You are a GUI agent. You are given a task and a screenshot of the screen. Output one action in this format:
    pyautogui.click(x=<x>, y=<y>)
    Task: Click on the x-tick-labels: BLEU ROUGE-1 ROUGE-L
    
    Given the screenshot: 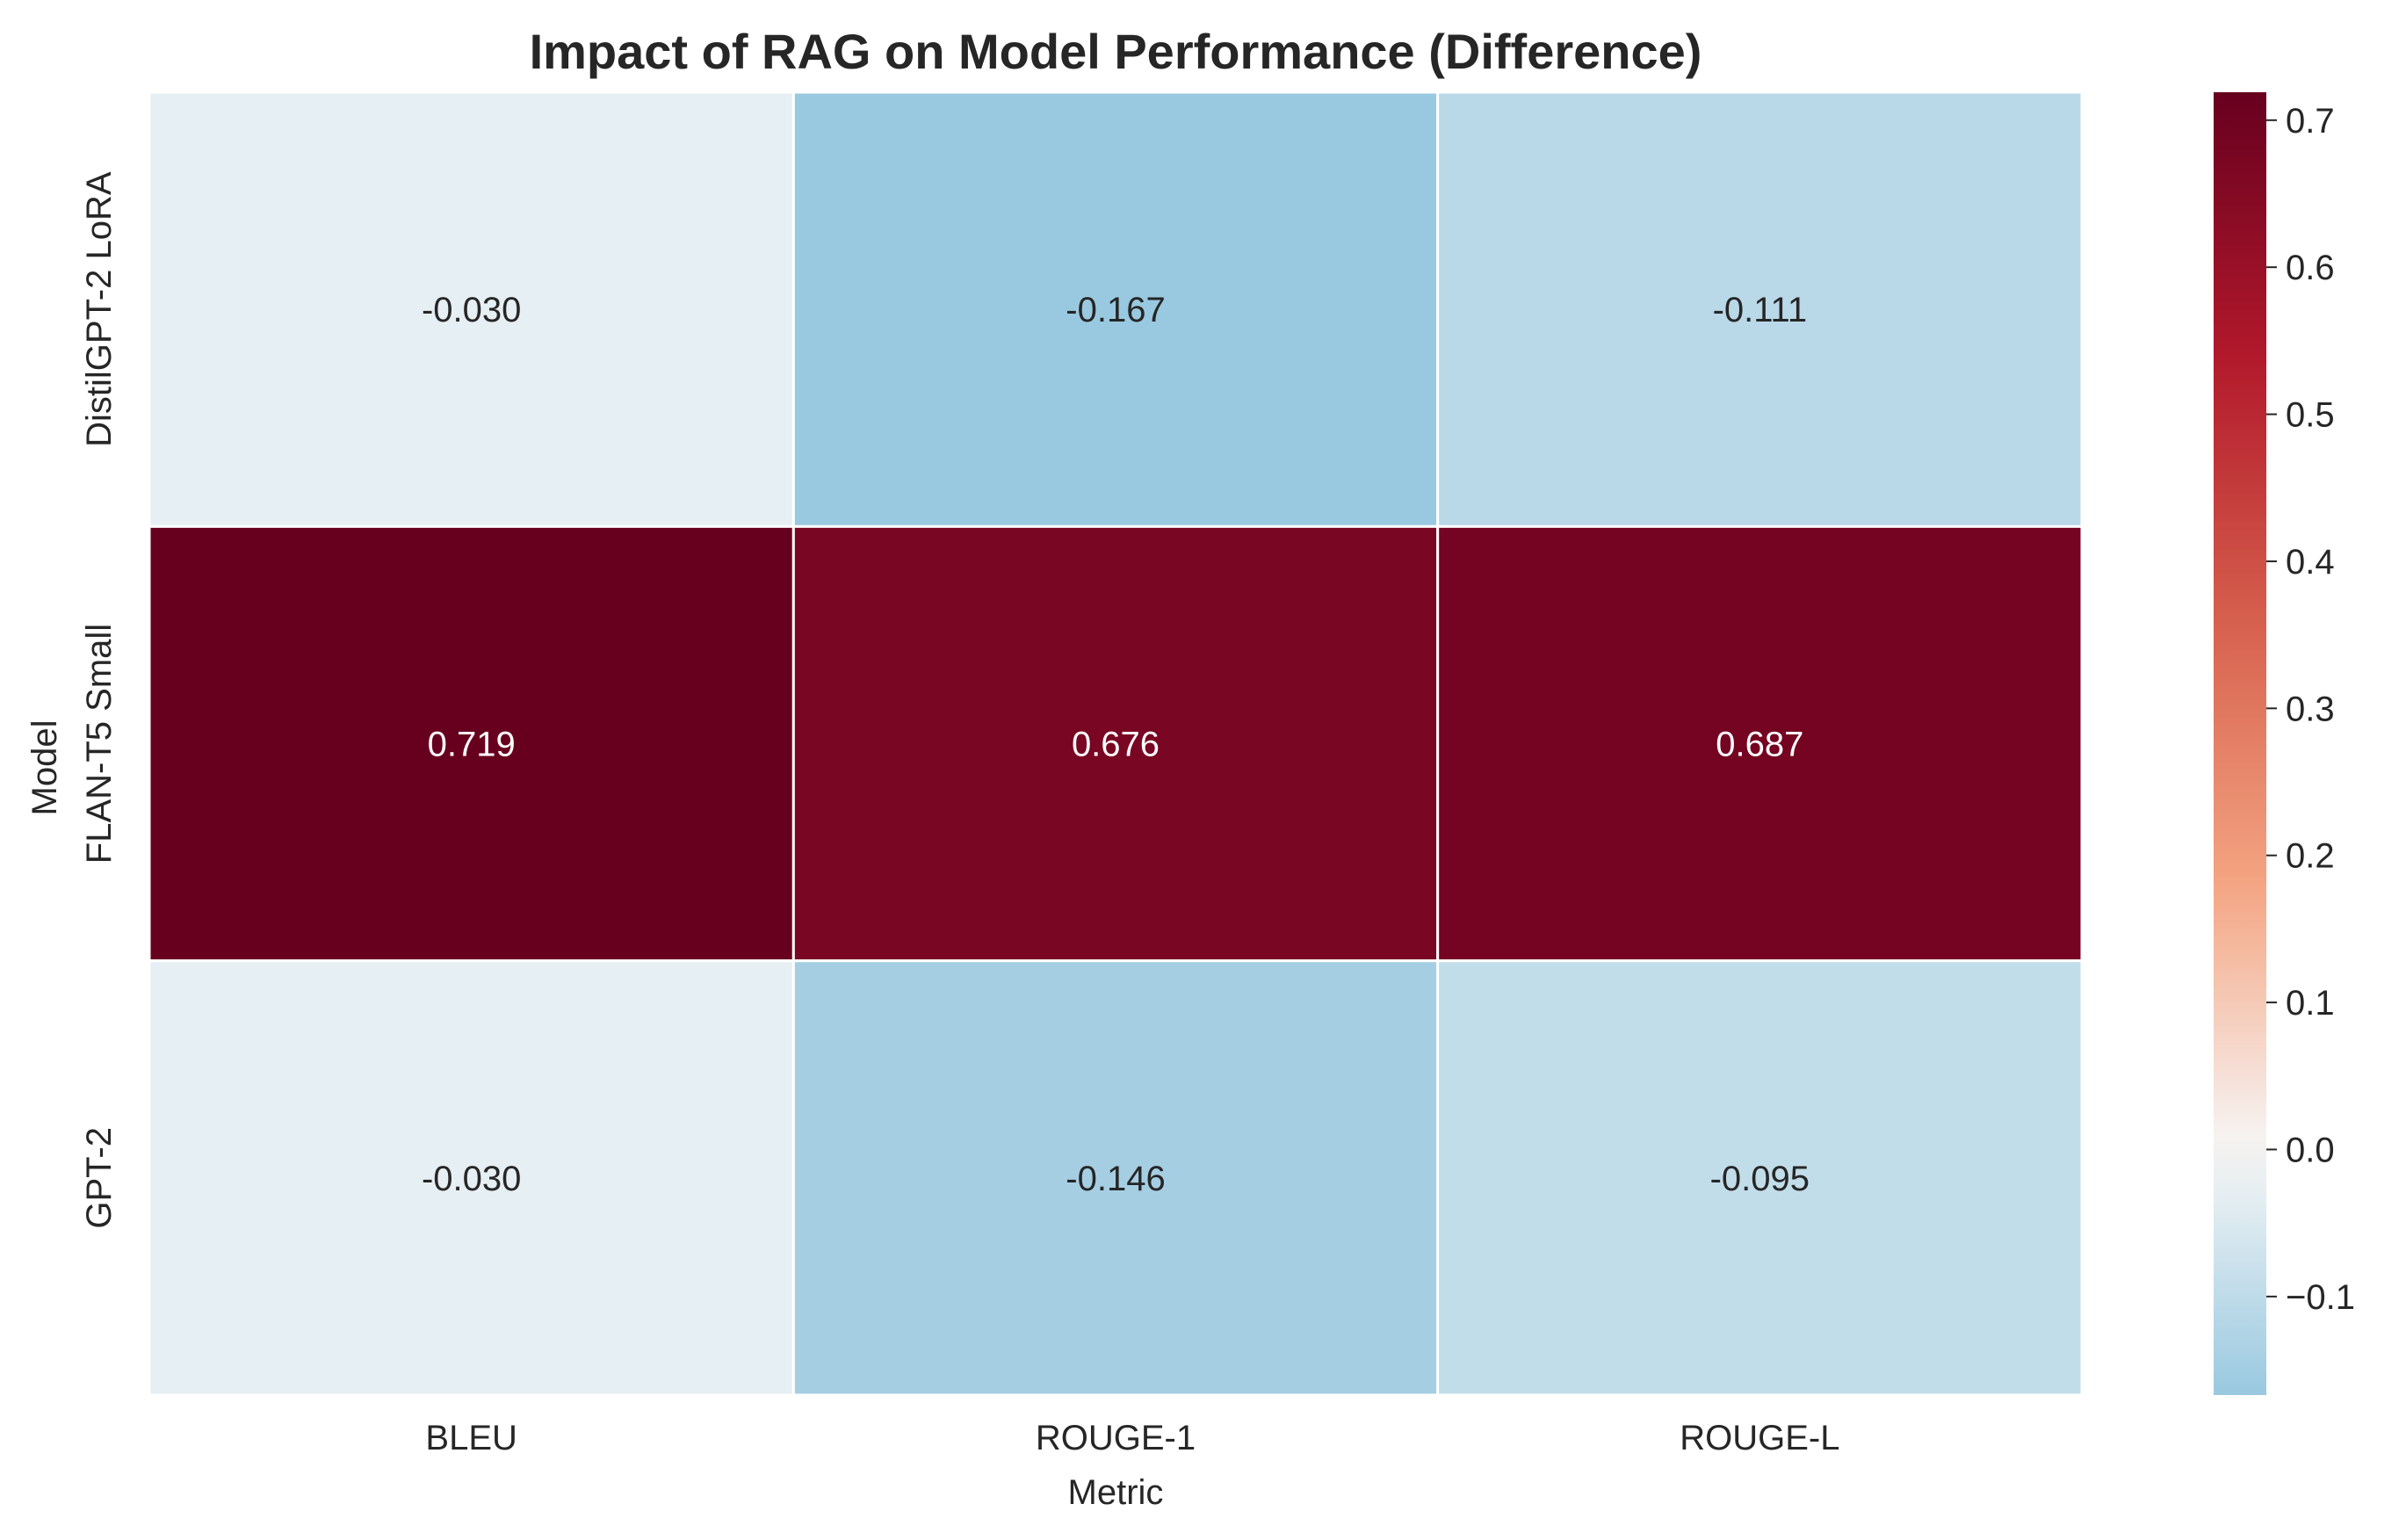 What is the action you would take?
    pyautogui.click(x=1132, y=1438)
    